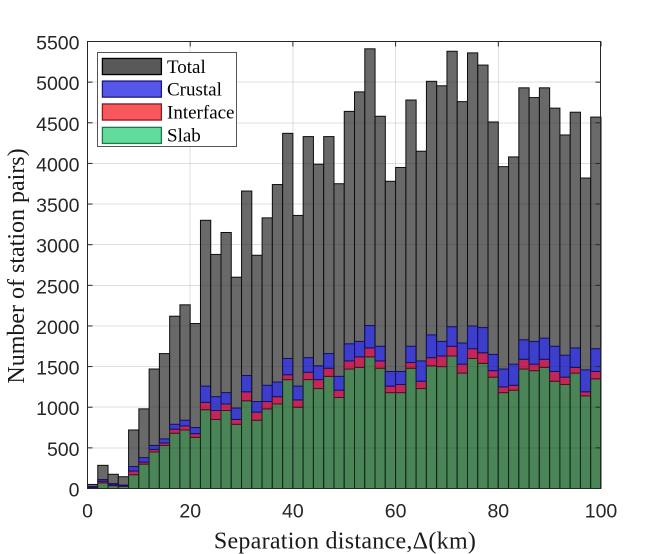 The width and height of the screenshot is (665, 554). Describe the element at coordinates (58, 125) in the screenshot. I see `svg-text: 4500` at that location.